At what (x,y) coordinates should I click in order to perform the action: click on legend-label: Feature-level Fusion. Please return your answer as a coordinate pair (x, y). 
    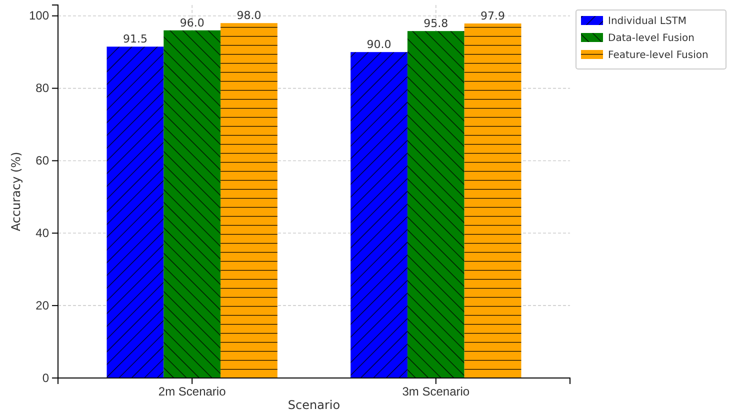
    Looking at the image, I should click on (658, 55).